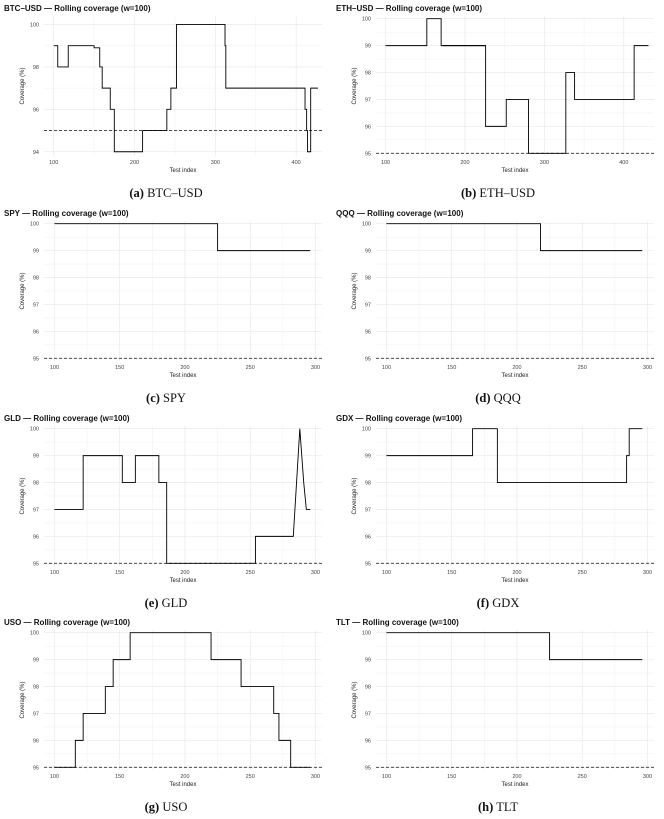 The height and width of the screenshot is (819, 664). Describe the element at coordinates (136, 193) in the screenshot. I see `caption-label: (a)` at that location.